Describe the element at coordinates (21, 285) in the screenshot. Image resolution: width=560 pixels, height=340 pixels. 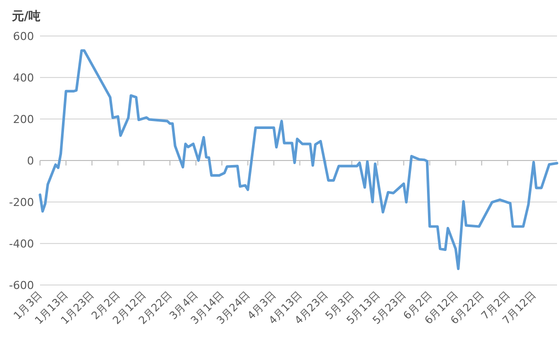
I see `y-tick-label: -600` at that location.